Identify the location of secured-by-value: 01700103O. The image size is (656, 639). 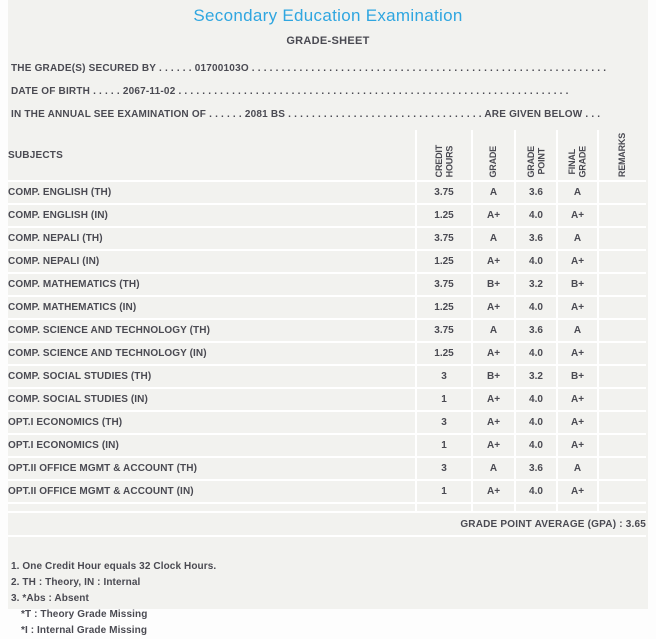
(221, 68).